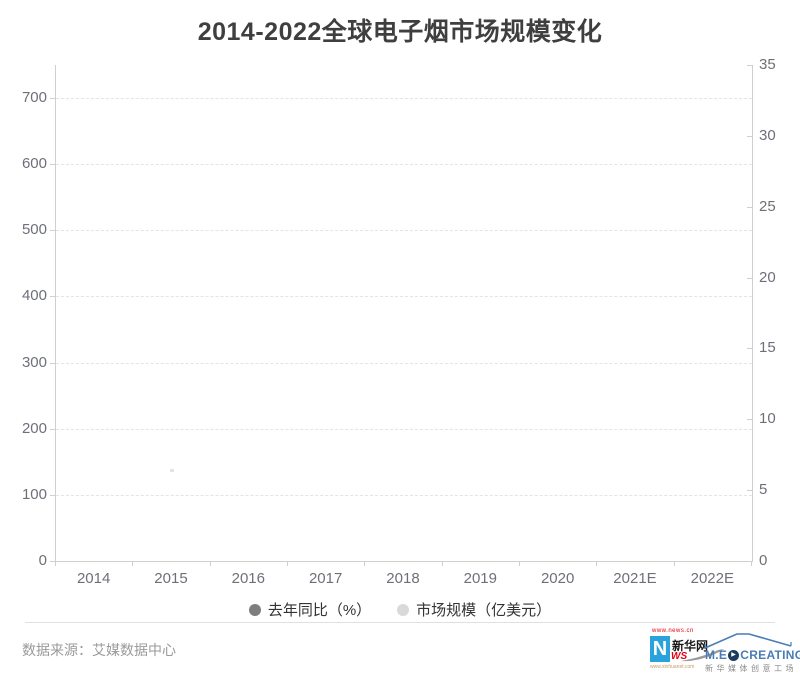 The image size is (800, 680). Describe the element at coordinates (767, 277) in the screenshot. I see `right-axis-label: 20` at that location.